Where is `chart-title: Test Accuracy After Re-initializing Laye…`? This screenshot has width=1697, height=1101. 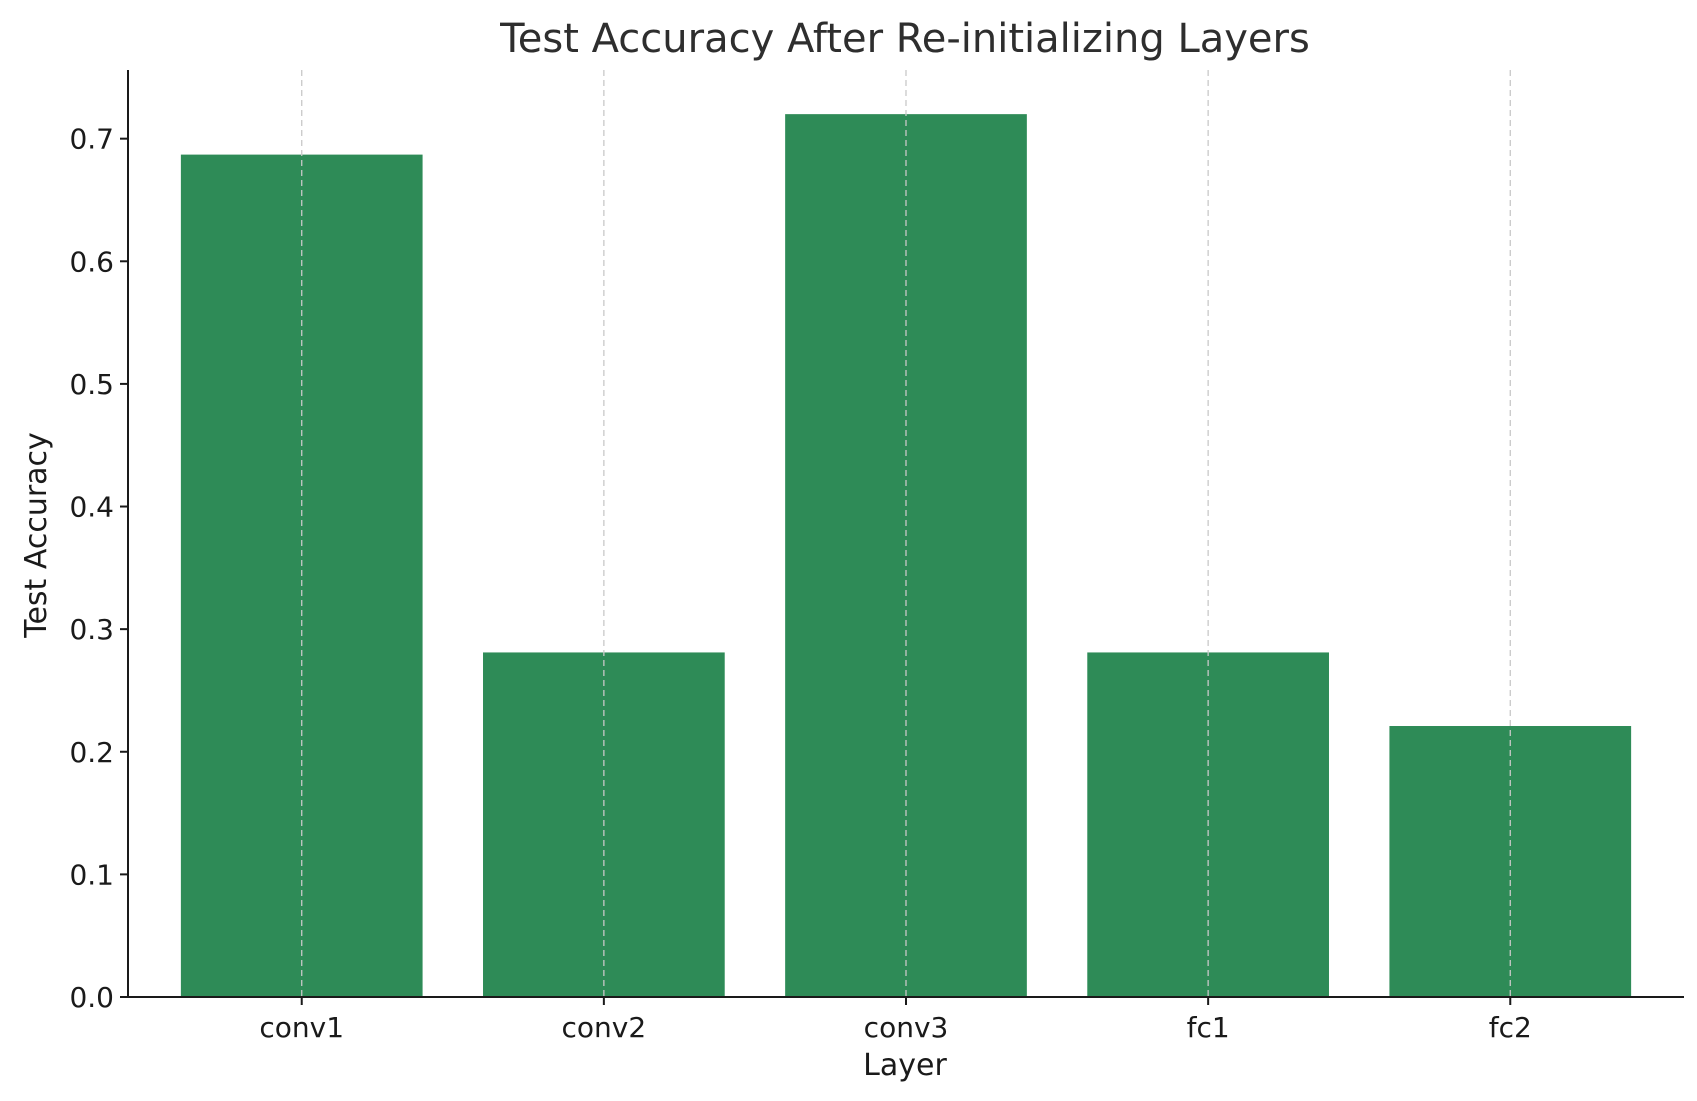 chart-title: Test Accuracy After Re-initializing Laye… is located at coordinates (904, 39).